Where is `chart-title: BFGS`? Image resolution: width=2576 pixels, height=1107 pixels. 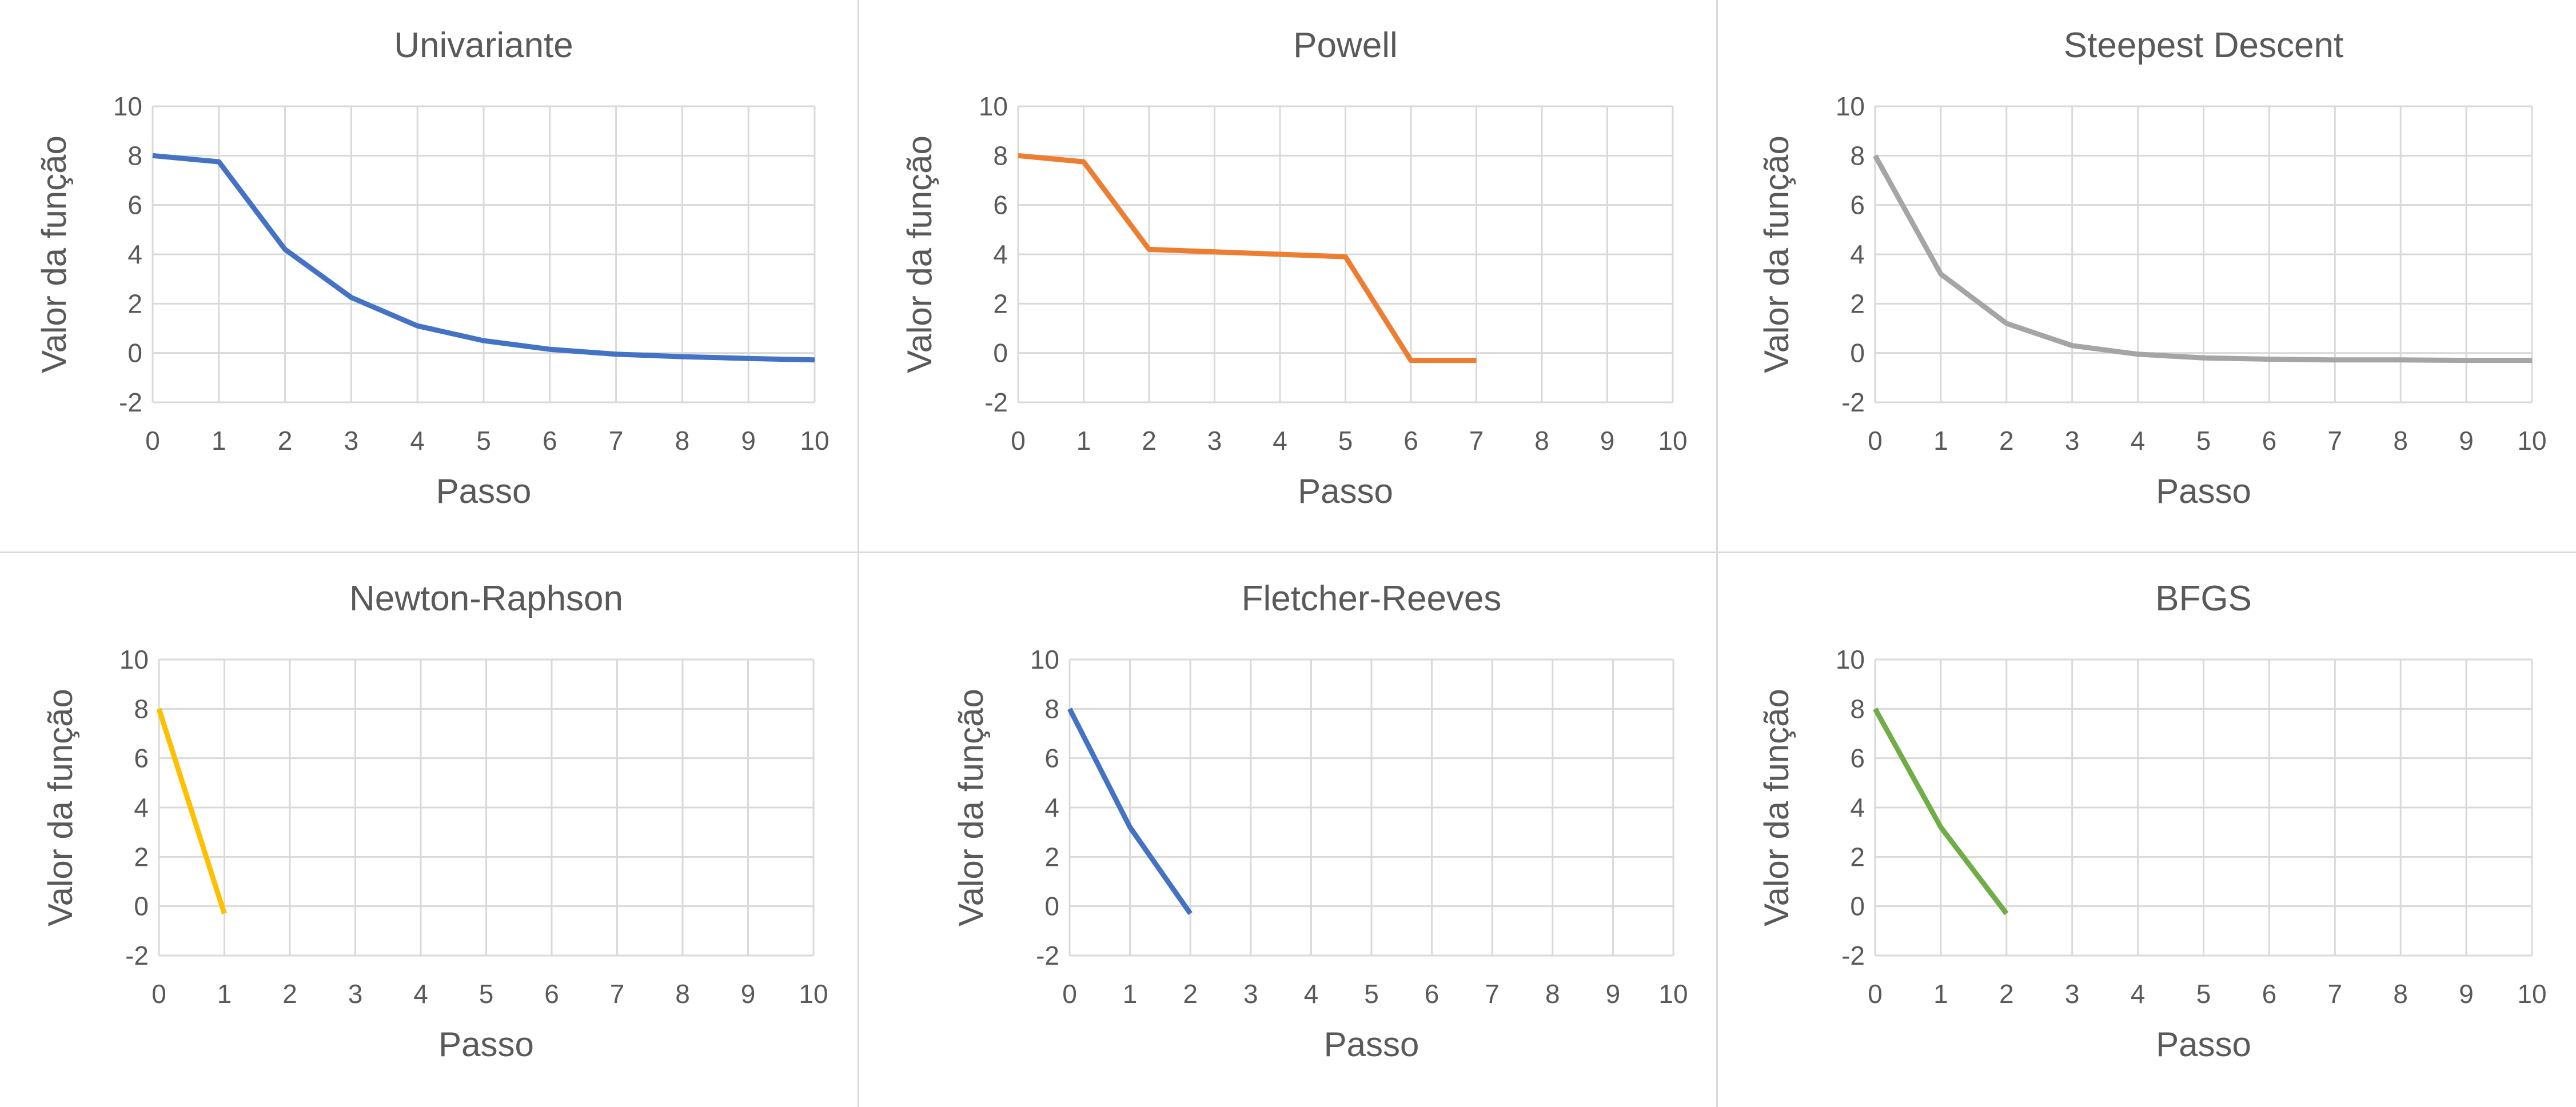 chart-title: BFGS is located at coordinates (2203, 598).